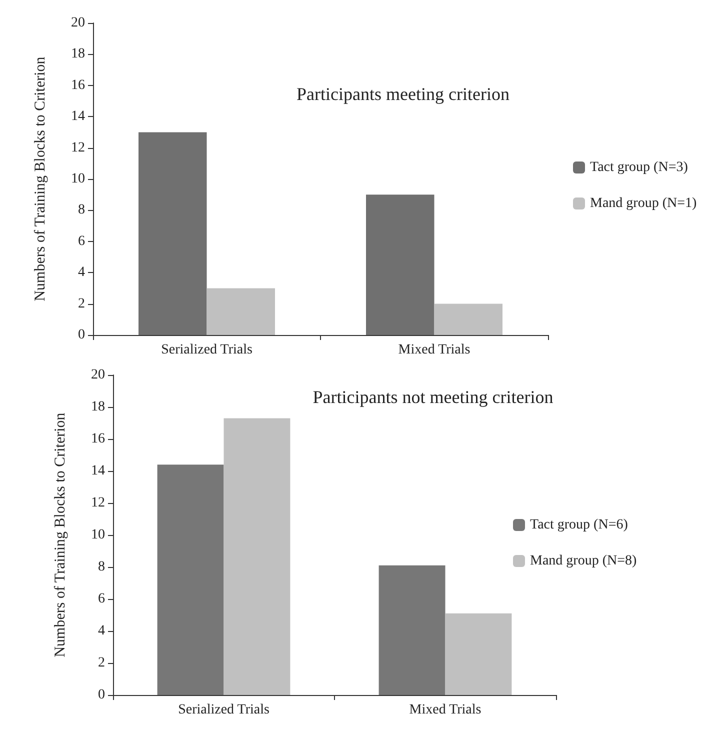 Image resolution: width=702 pixels, height=732 pixels. Describe the element at coordinates (579, 525) in the screenshot. I see `legend-label: Tact group (N=6)` at that location.